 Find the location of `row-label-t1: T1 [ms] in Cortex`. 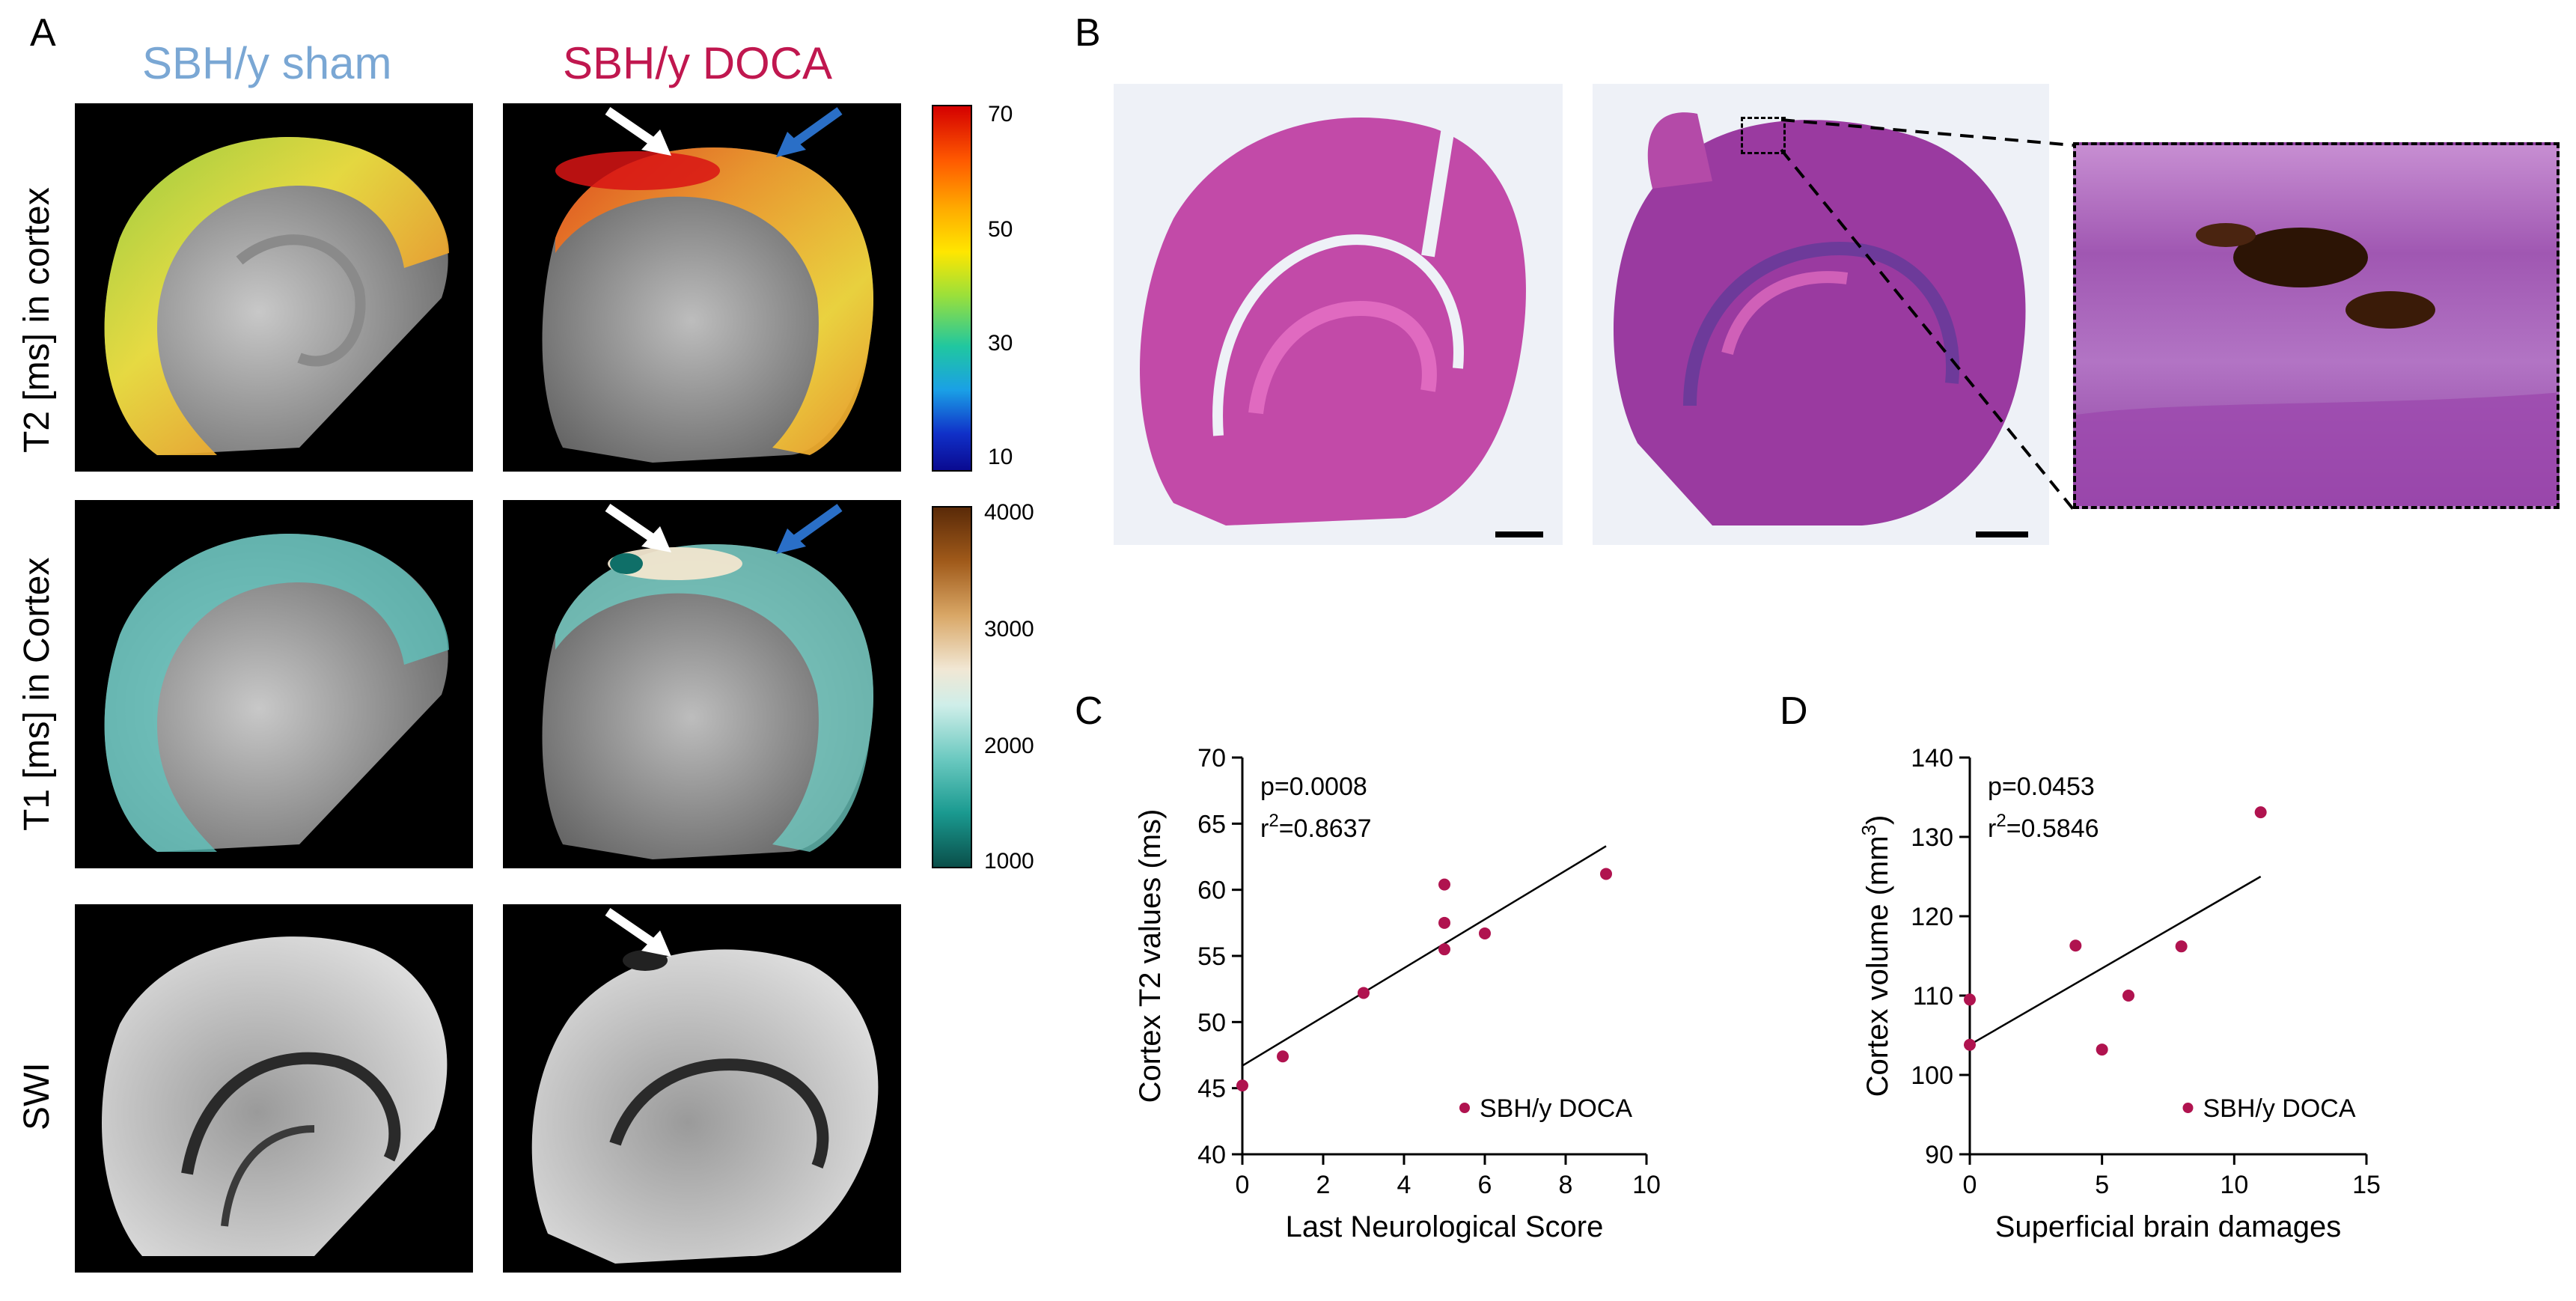

row-label-t1: T1 [ms] in Cortex is located at coordinates (37, 694).